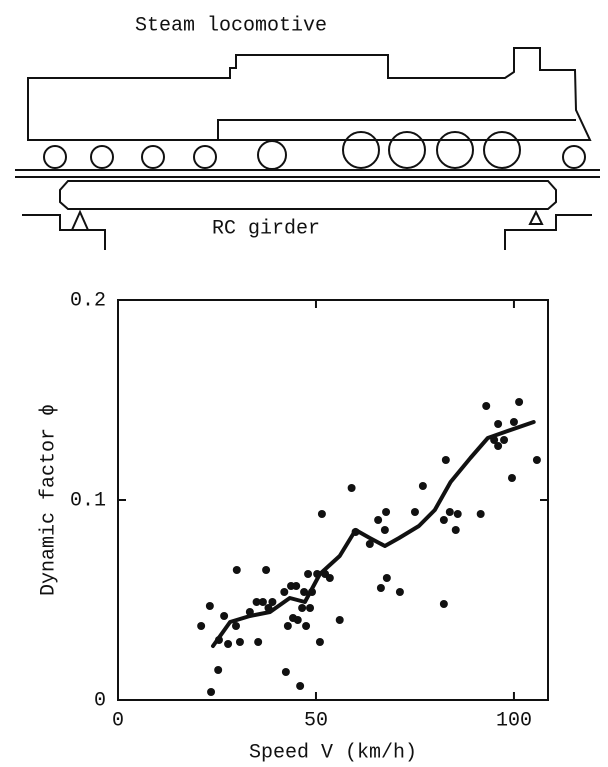 The image size is (608, 767). What do you see at coordinates (307, 173) in the screenshot?
I see `rails` at bounding box center [307, 173].